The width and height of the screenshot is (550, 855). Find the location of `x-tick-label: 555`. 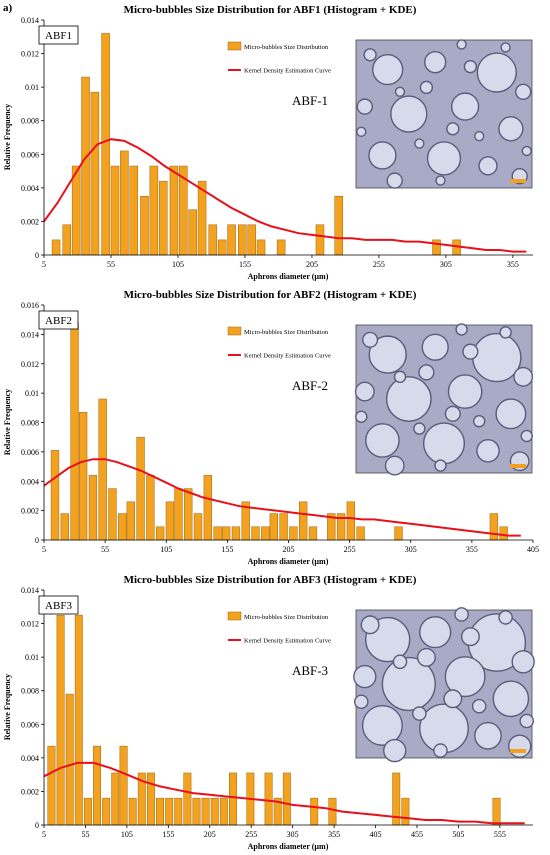

x-tick-label: 555 is located at coordinates (500, 834).